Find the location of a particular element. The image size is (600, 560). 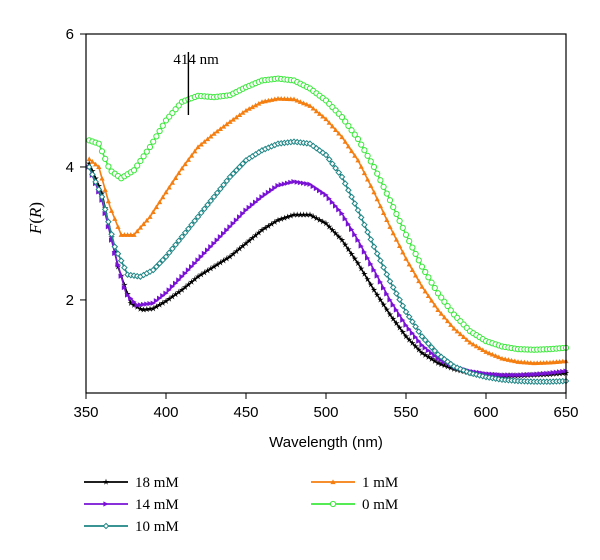

x-tick-label: 400 is located at coordinates (165, 412).